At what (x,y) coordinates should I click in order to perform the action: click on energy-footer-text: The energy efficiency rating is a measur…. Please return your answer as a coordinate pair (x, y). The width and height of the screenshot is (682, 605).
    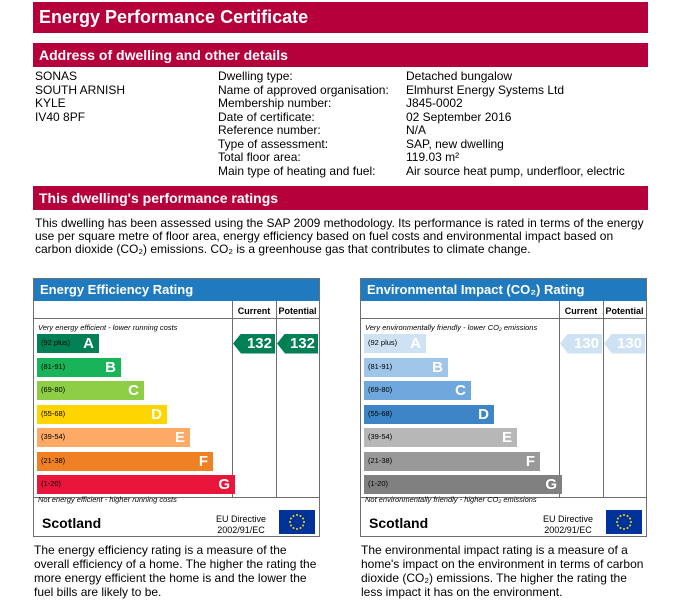
    Looking at the image, I should click on (175, 571).